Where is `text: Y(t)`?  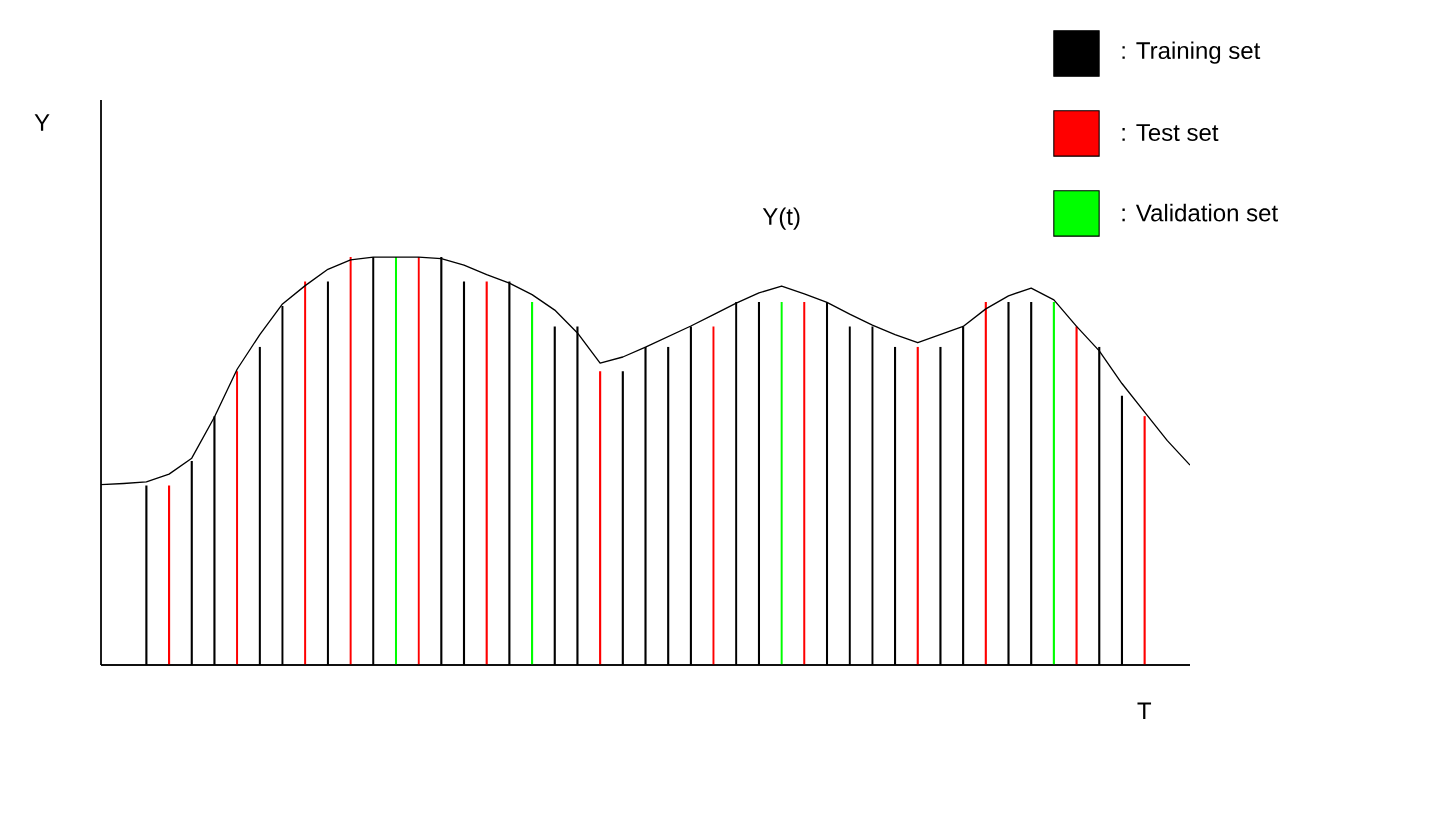 text: Y(t) is located at coordinates (781, 218).